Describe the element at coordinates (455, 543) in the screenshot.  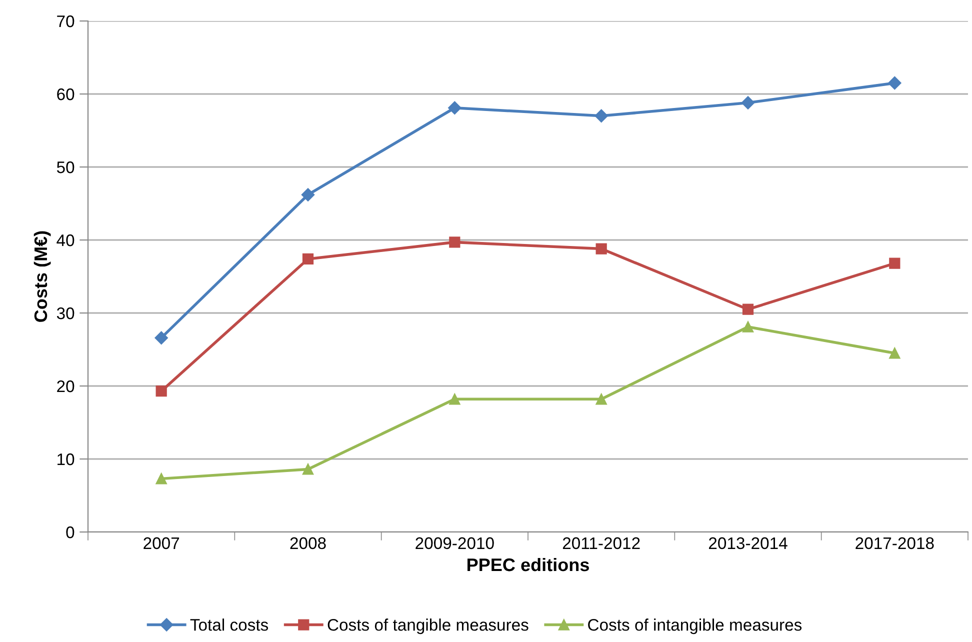
I see `x-tick-label: 2009-2010` at that location.